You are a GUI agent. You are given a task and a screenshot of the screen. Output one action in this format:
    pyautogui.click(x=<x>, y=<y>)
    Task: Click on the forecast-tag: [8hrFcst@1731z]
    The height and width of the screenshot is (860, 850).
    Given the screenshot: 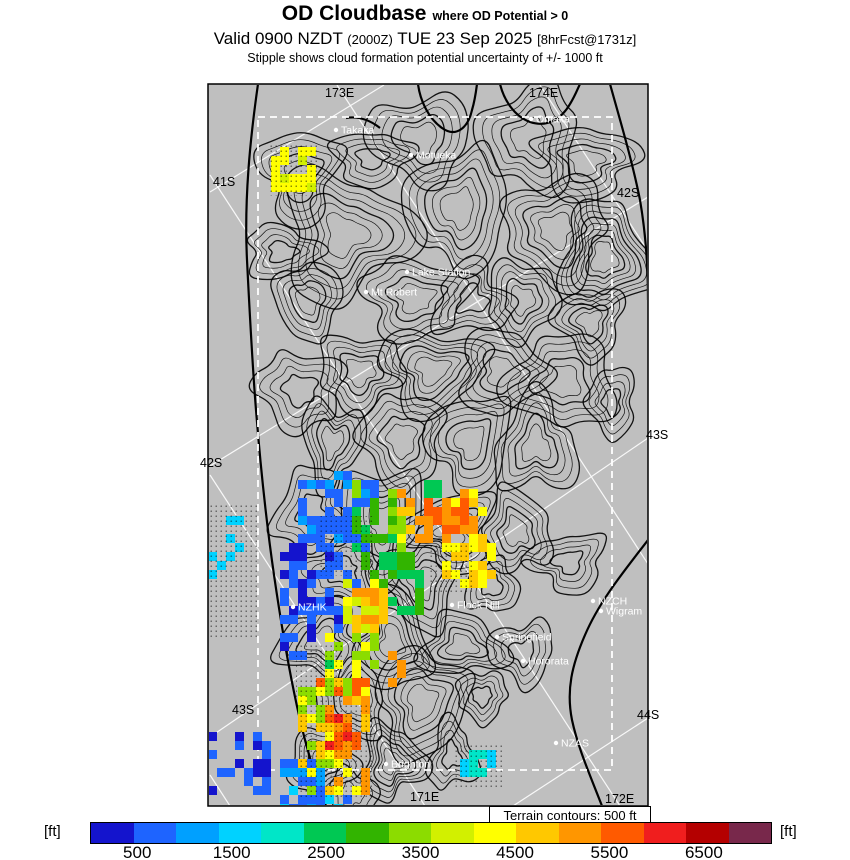 What is the action you would take?
    pyautogui.click(x=587, y=39)
    